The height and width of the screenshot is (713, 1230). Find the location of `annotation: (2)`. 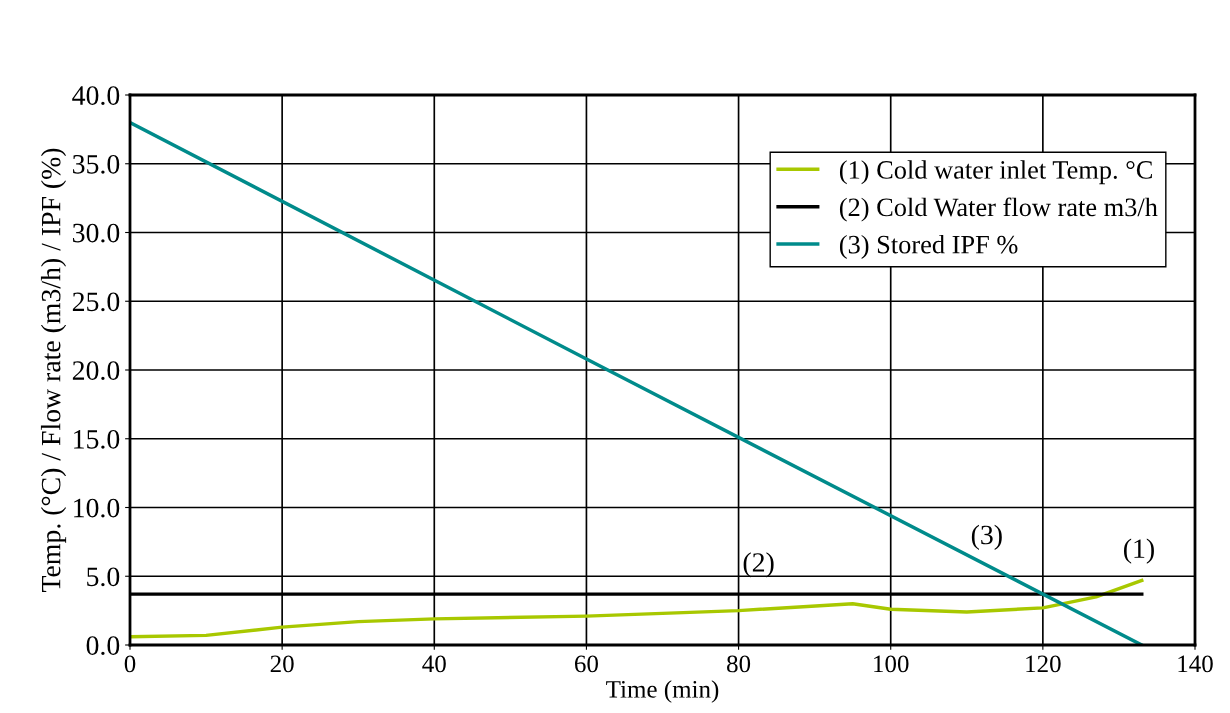

annotation: (2) is located at coordinates (758, 565).